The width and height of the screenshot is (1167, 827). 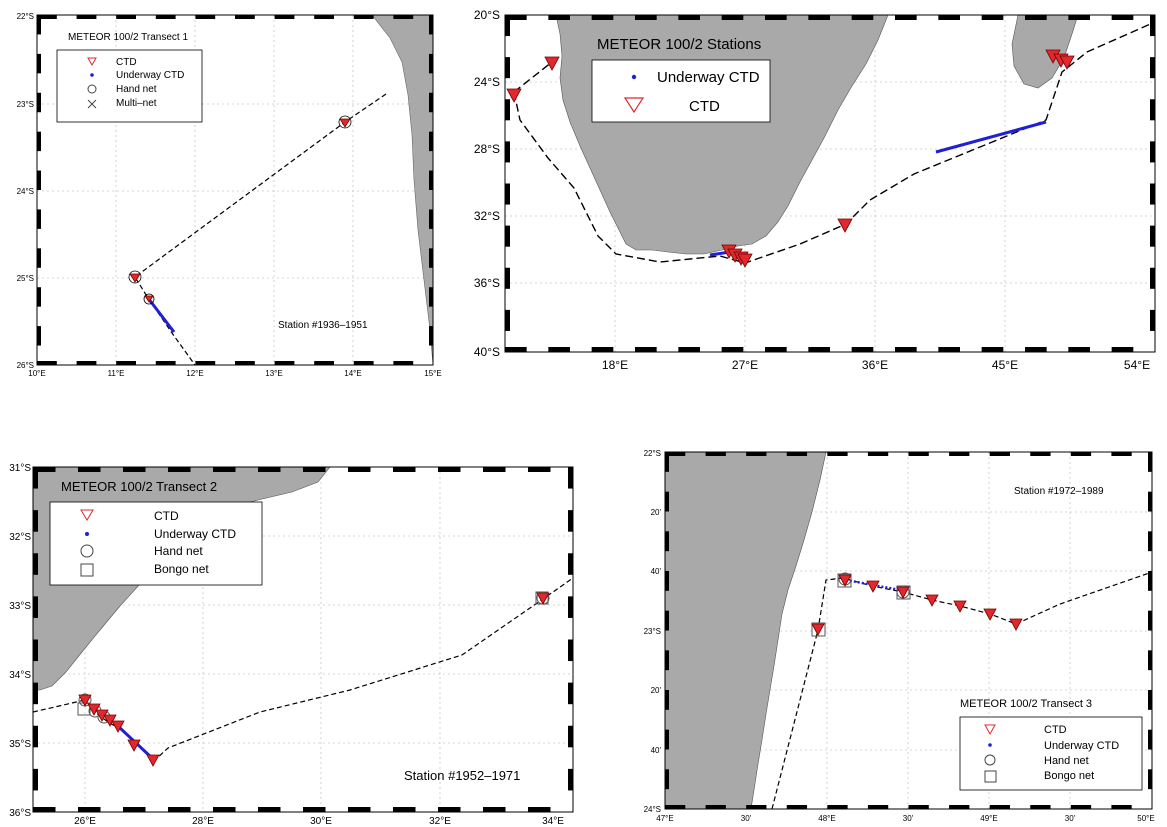 What do you see at coordinates (826, 818) in the screenshot?
I see `svg-text: 48°E` at bounding box center [826, 818].